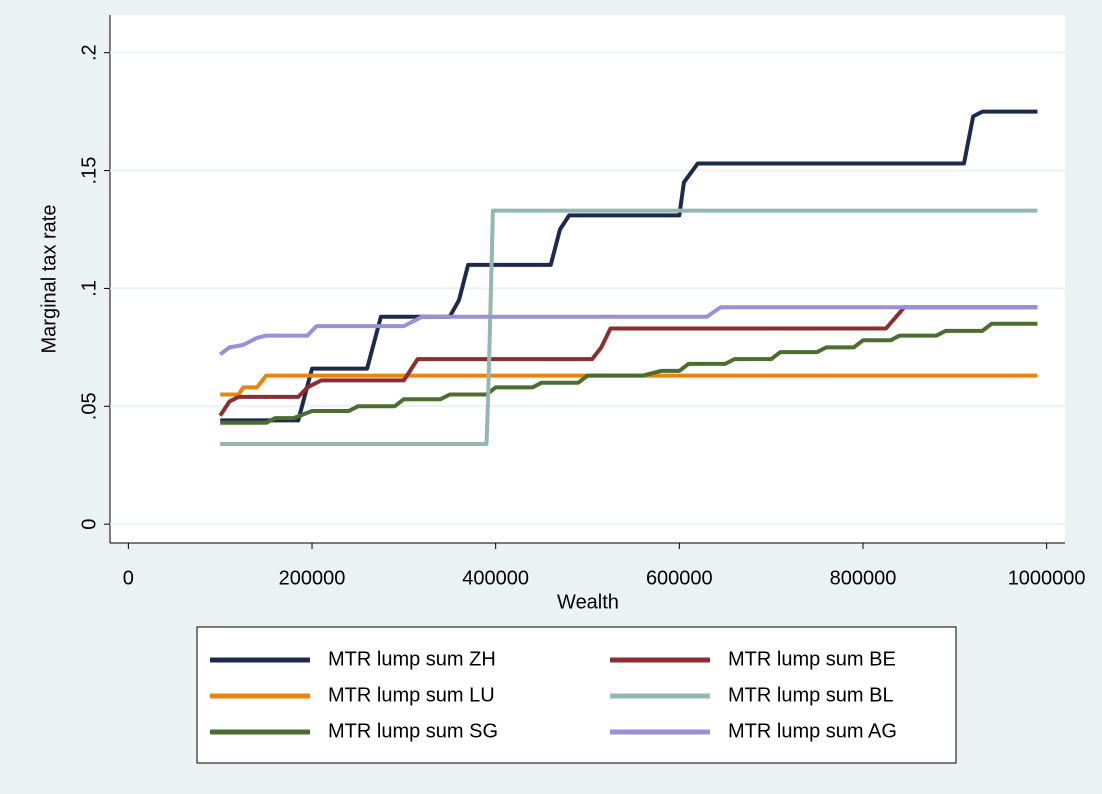  Describe the element at coordinates (89, 406) in the screenshot. I see `y-tick-label: .05` at that location.